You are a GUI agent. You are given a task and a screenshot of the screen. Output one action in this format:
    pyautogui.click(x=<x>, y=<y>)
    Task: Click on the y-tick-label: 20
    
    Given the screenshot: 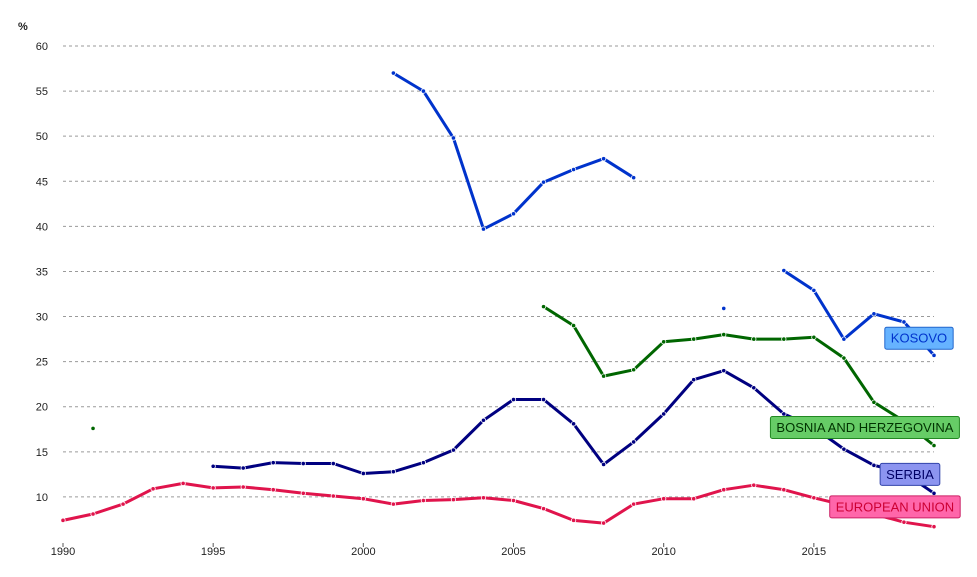 What is the action you would take?
    pyautogui.click(x=42, y=408)
    